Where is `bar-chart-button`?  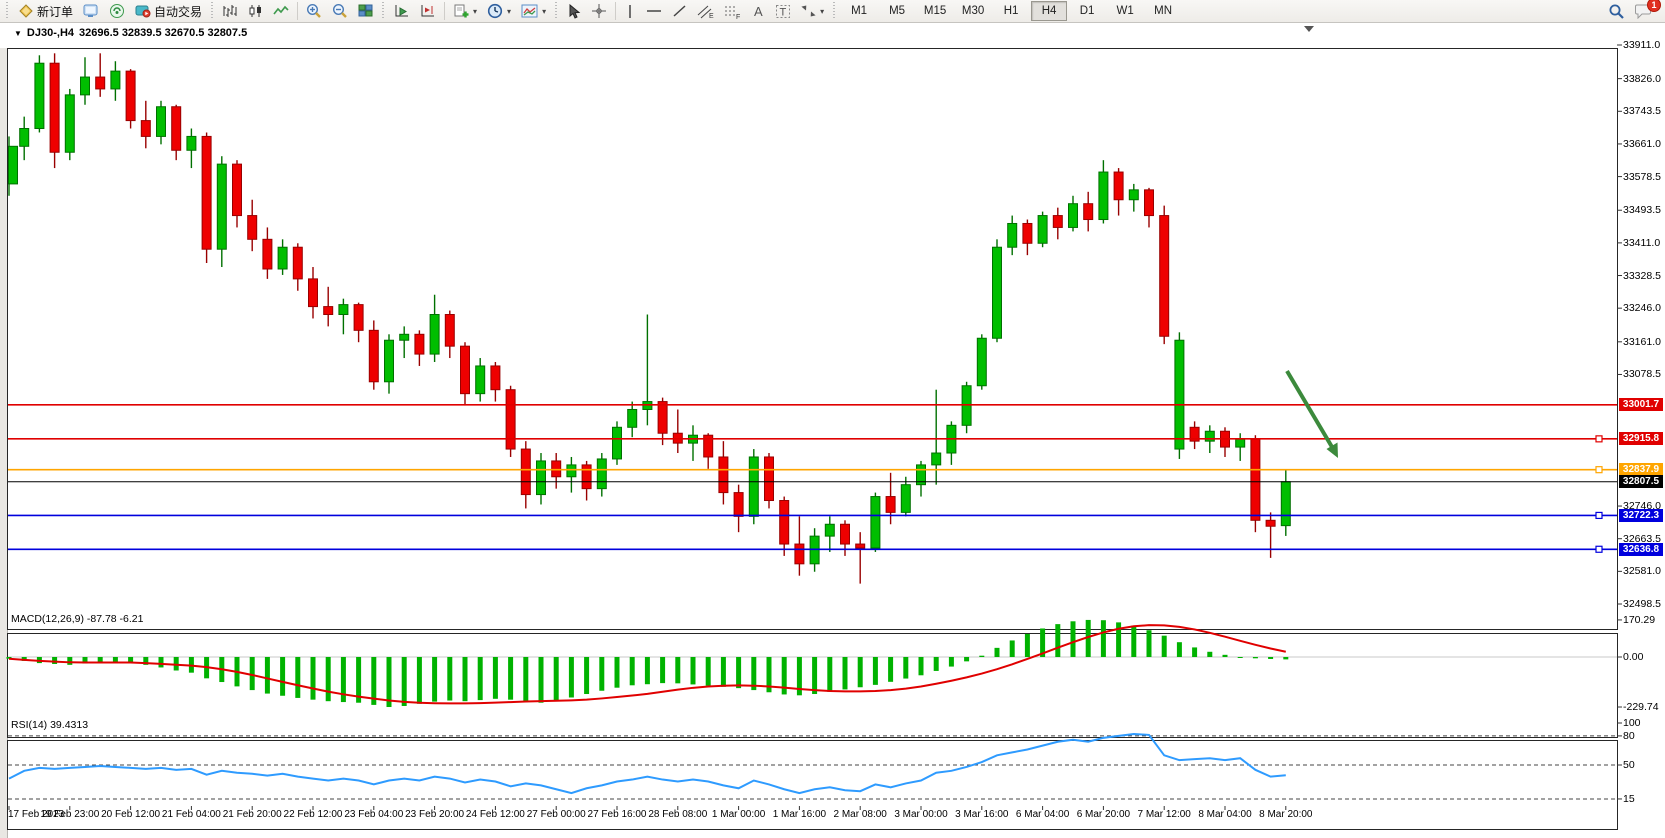 bar-chart-button is located at coordinates (230, 11).